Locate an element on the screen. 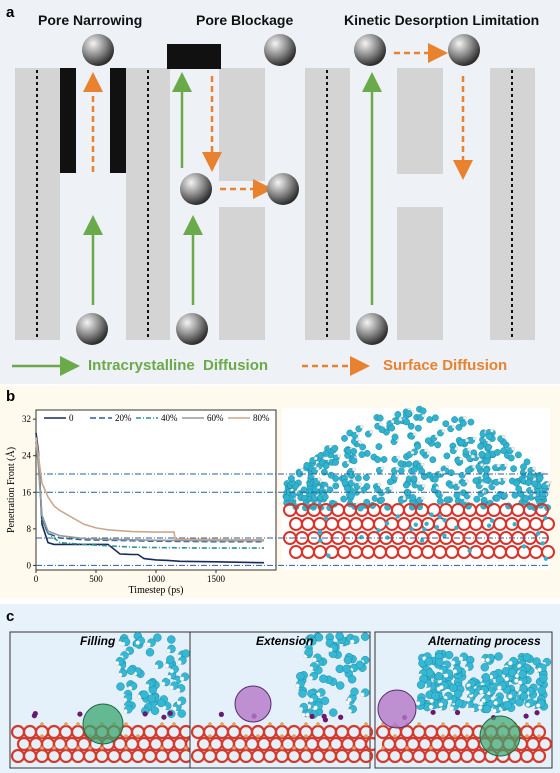 Image resolution: width=560 pixels, height=773 pixels. x-tick-label: 1000 is located at coordinates (156, 579).